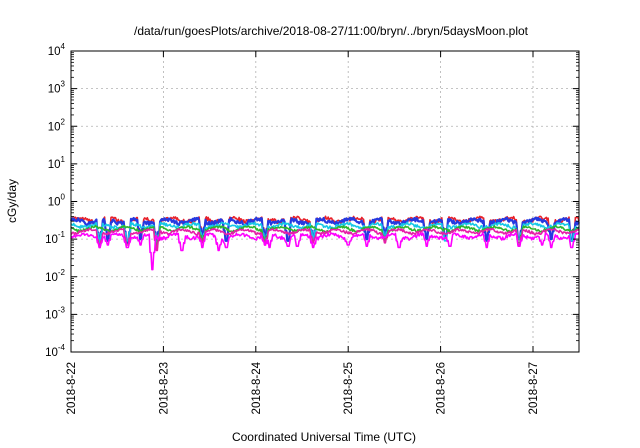 This screenshot has height=448, width=640. Describe the element at coordinates (57, 50) in the screenshot. I see `y-tick-label: 10⁴` at that location.